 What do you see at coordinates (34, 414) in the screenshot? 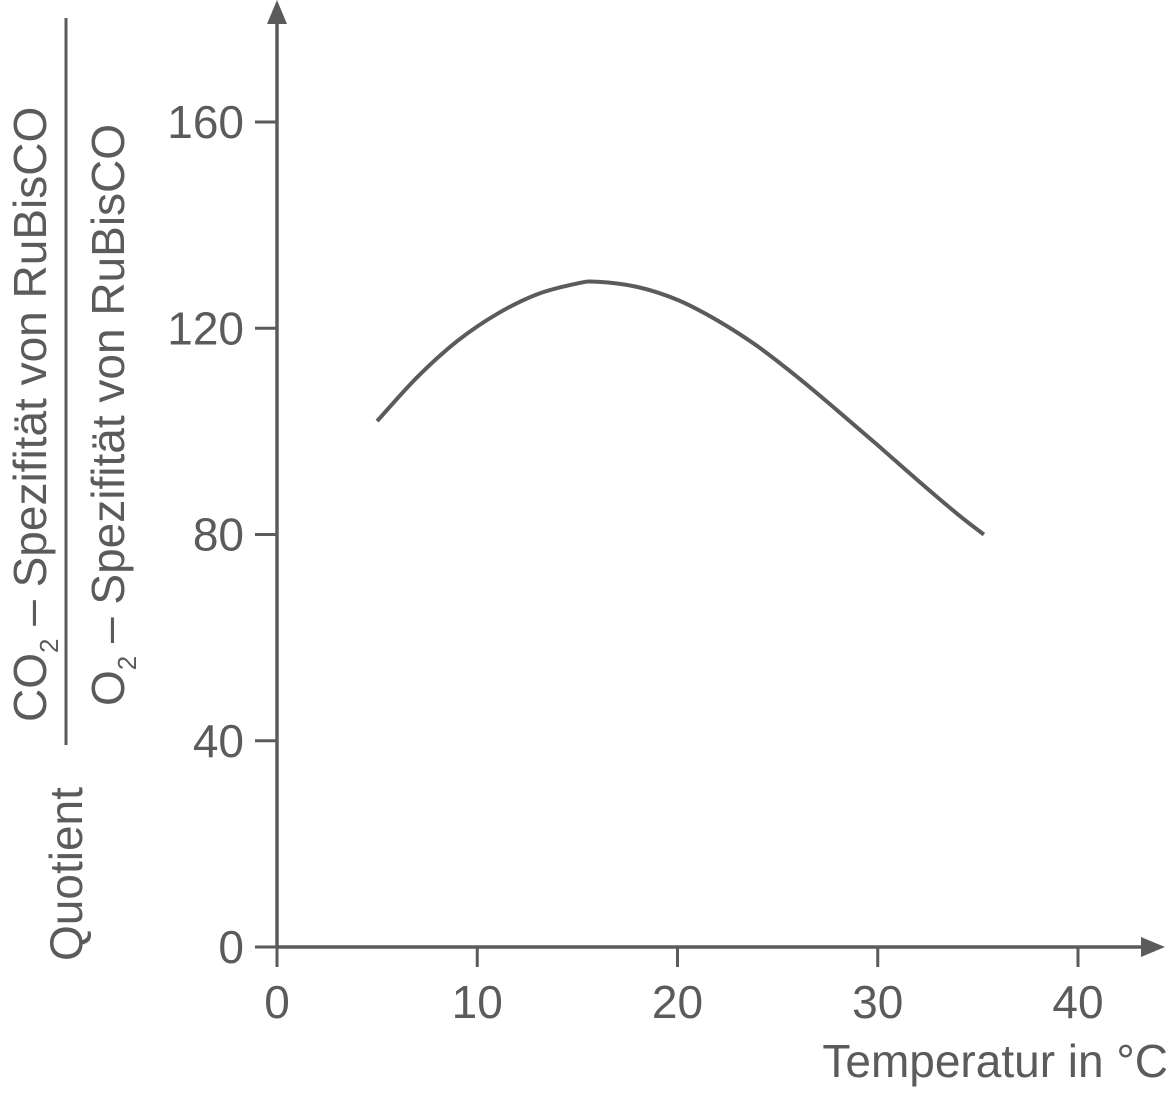
I see `y-axis-title-numerator: CO2 – Spezifität von RuBisCO` at bounding box center [34, 414].